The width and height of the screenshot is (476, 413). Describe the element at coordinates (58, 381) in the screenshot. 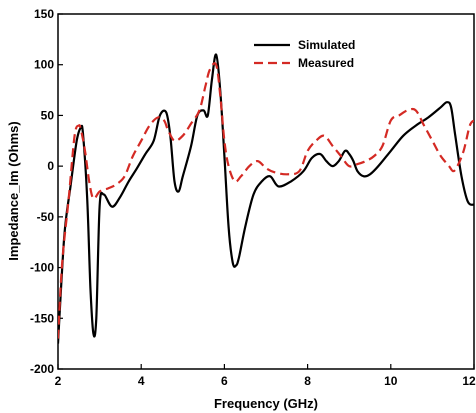

I see `x-tick-label: 2` at that location.